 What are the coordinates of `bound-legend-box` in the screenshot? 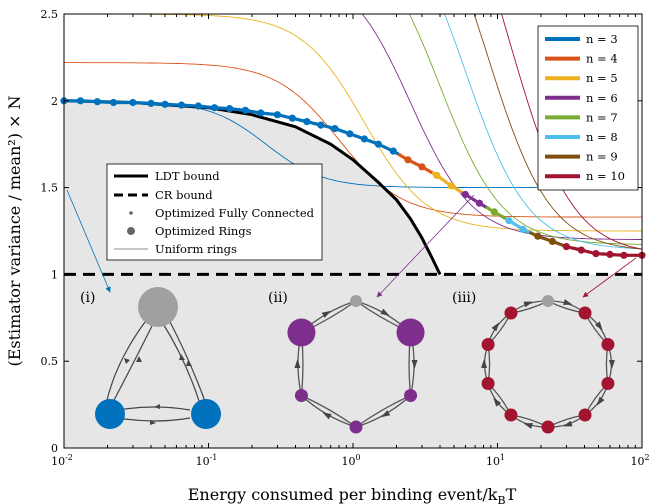 It's located at (214, 212).